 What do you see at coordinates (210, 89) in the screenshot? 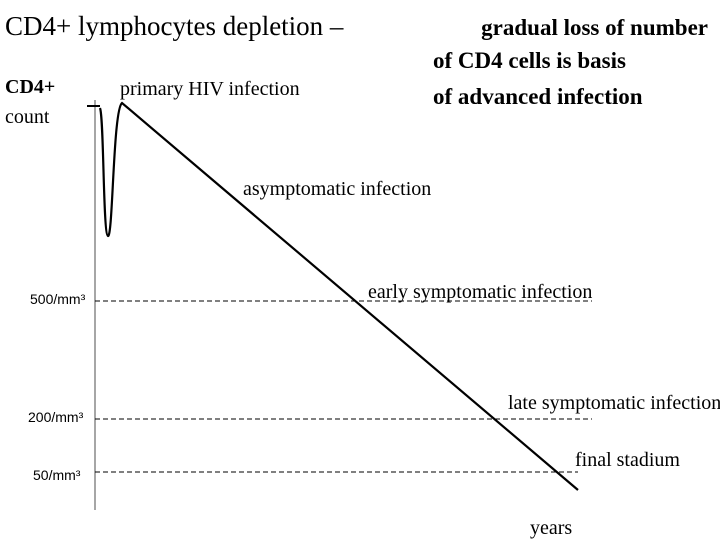
I see `phase-label: primary HIV infection` at bounding box center [210, 89].